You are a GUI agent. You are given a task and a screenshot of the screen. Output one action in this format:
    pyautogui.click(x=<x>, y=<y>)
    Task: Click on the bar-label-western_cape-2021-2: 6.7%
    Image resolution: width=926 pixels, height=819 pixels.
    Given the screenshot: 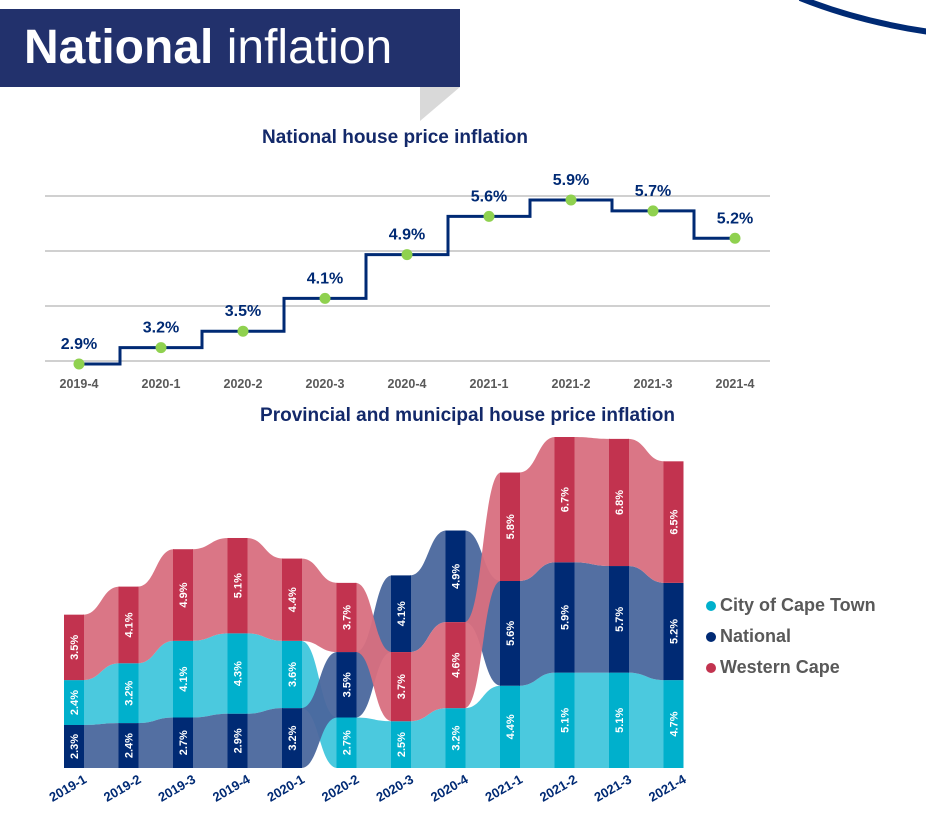 What is the action you would take?
    pyautogui.click(x=566, y=499)
    